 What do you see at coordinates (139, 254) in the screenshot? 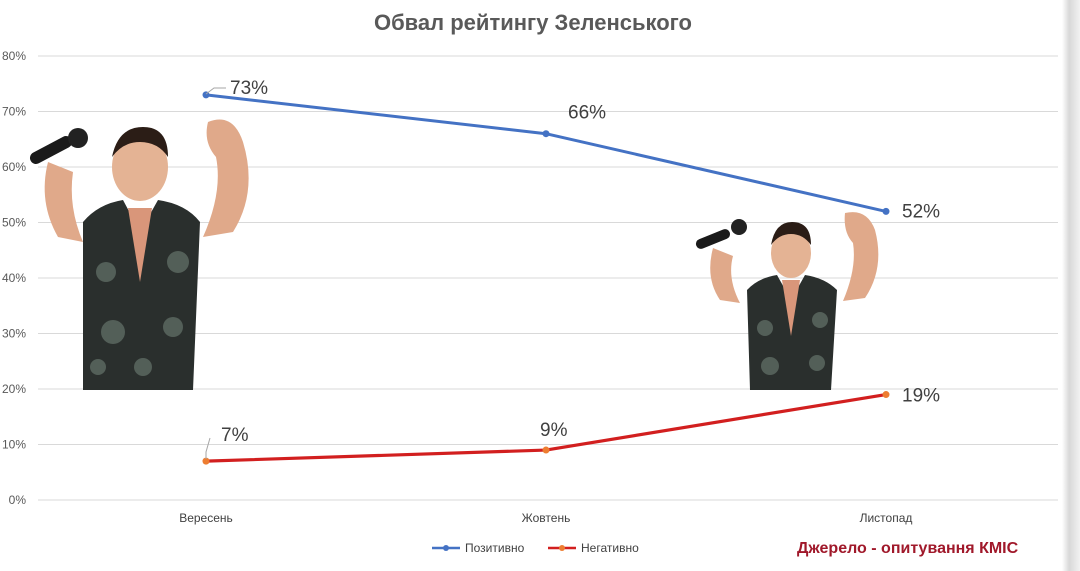
I see `performer-photo-left` at bounding box center [139, 254].